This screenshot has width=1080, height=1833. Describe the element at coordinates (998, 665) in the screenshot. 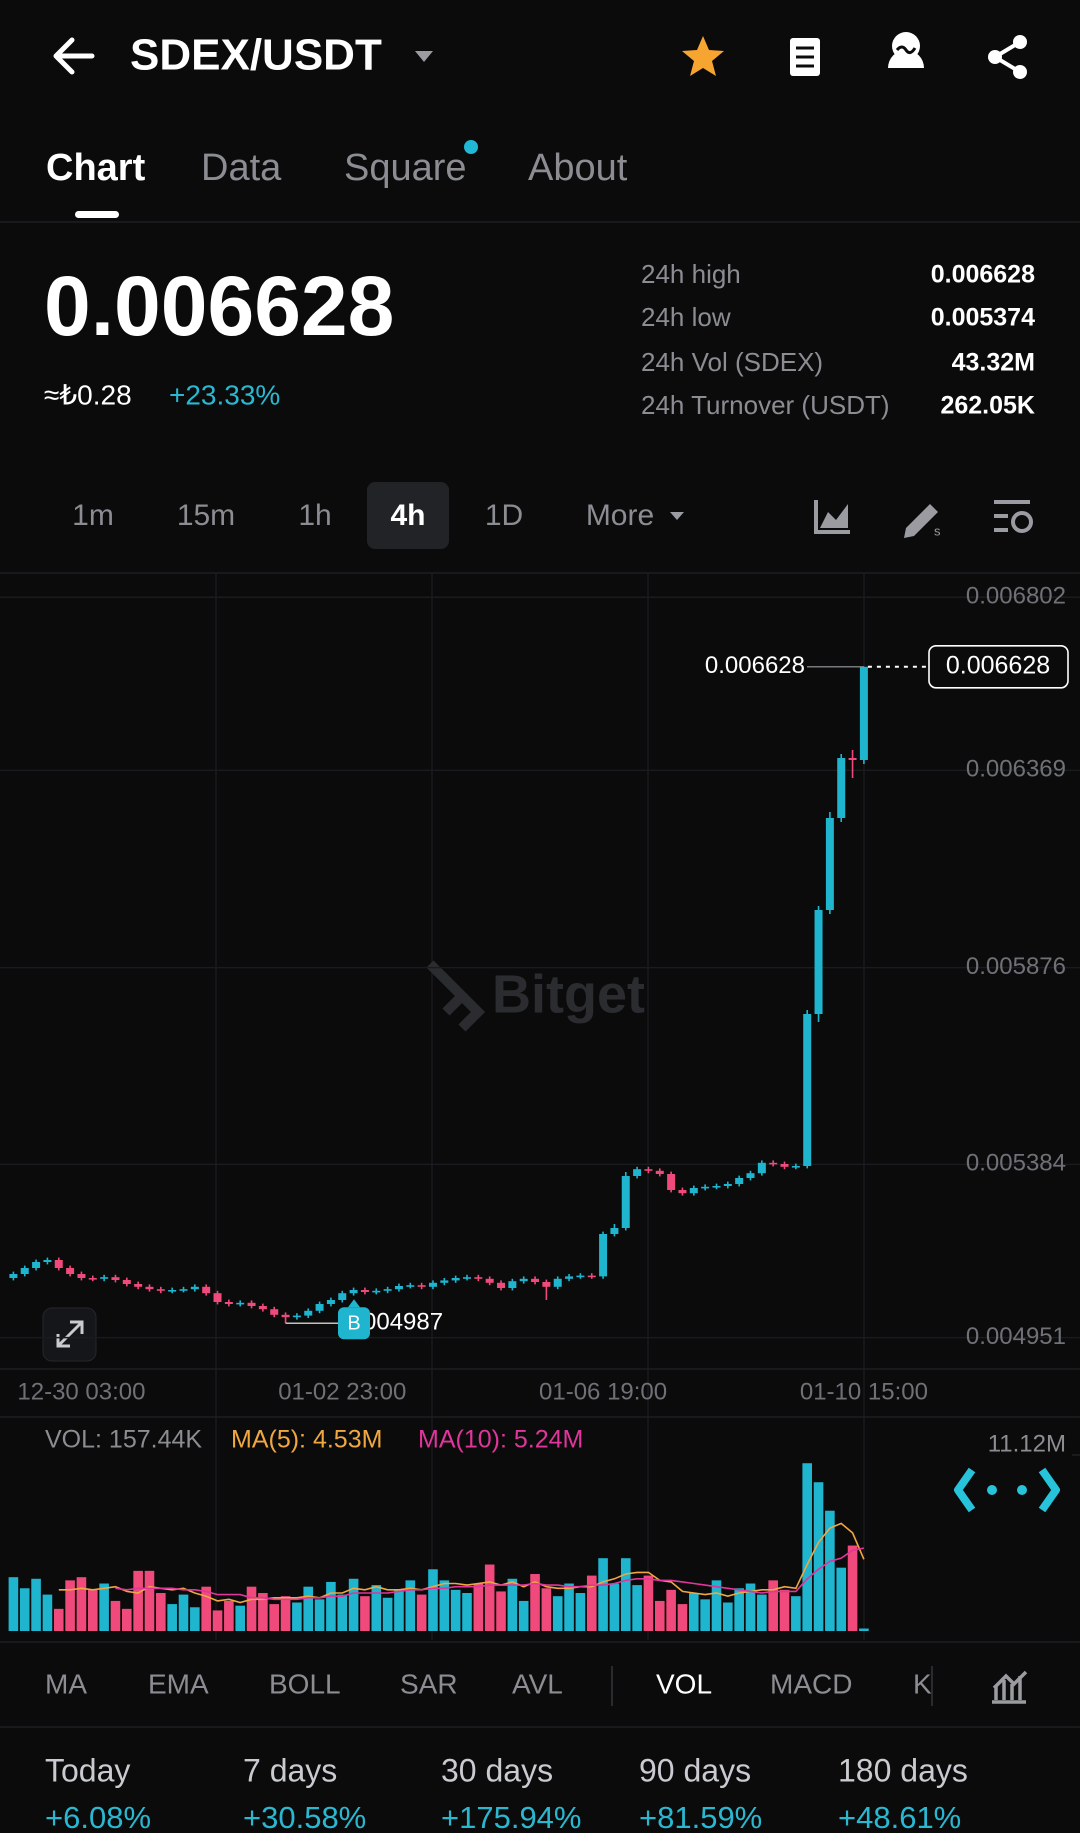

I see `price-box-label: 0.006628` at that location.